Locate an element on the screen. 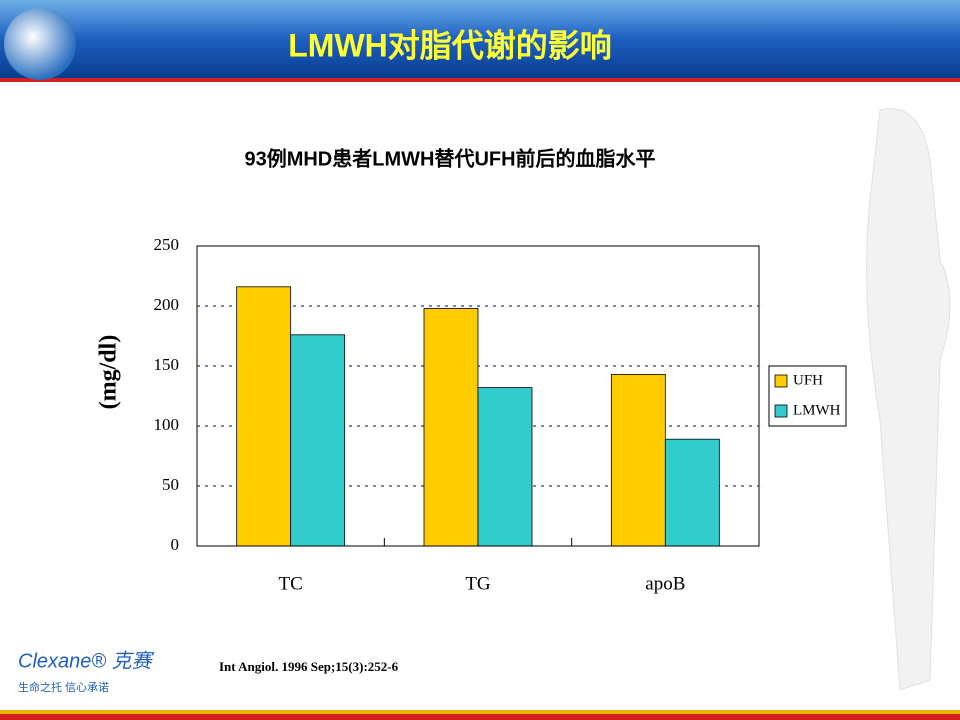 The image size is (960, 720). y-tick-label: 100 is located at coordinates (167, 424).